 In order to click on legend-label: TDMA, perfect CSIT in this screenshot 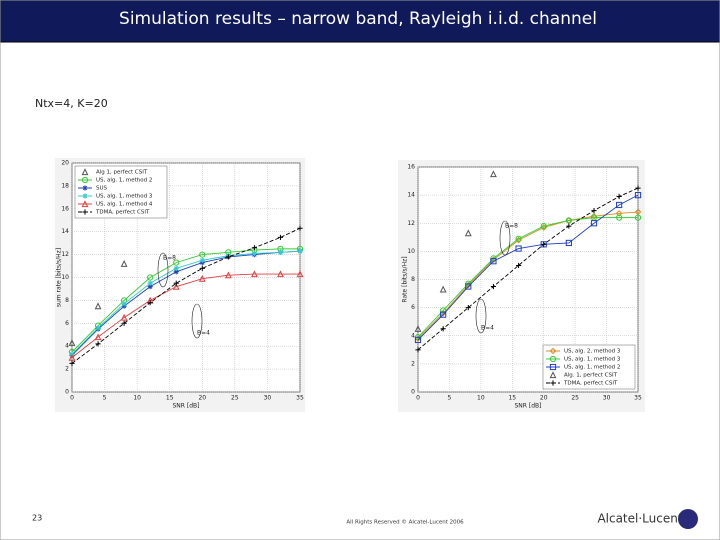, I will do `click(122, 213)`.